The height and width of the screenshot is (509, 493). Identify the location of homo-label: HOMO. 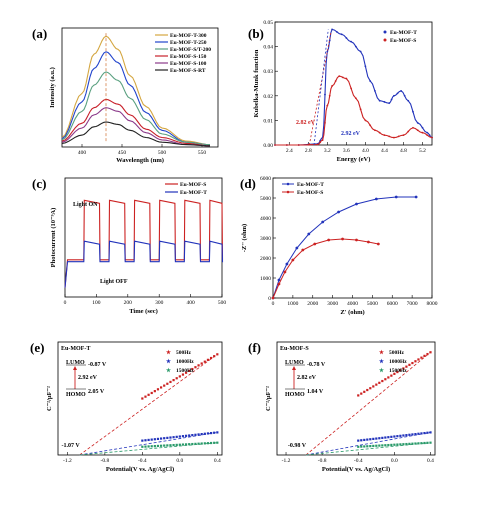
(76, 395).